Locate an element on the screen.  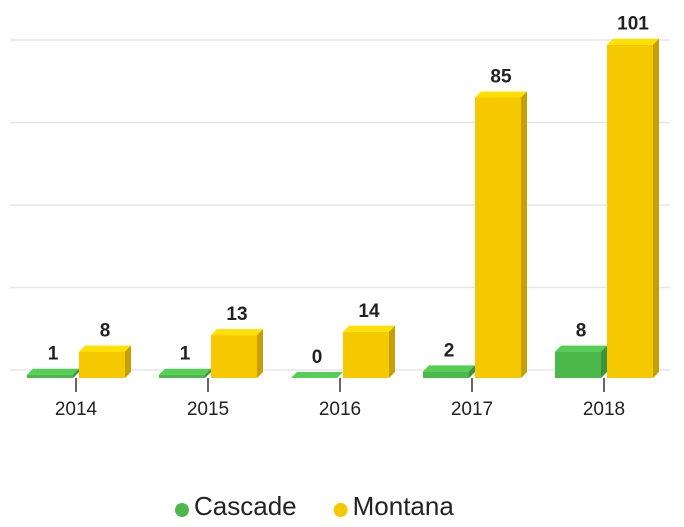
data-label: 101 is located at coordinates (633, 24).